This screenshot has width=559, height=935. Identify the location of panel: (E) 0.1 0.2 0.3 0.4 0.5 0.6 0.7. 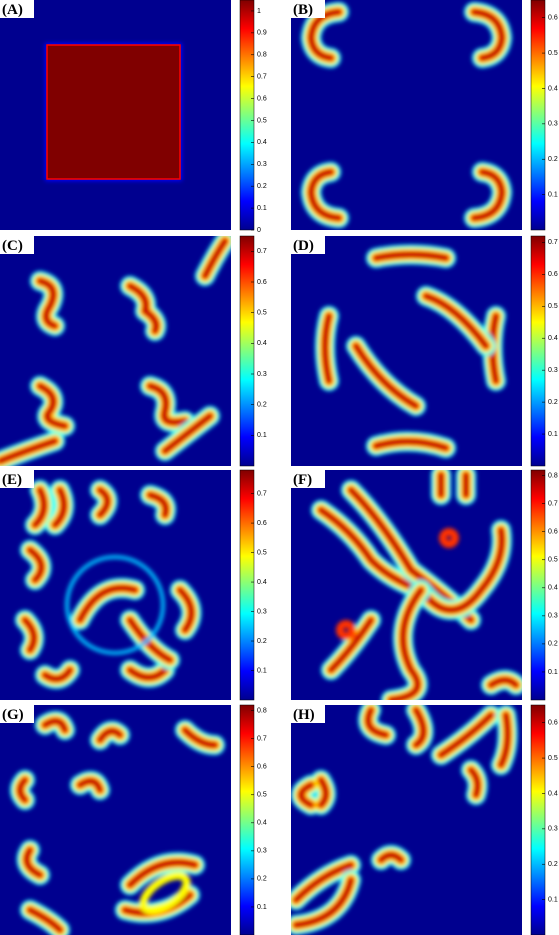
(133, 585).